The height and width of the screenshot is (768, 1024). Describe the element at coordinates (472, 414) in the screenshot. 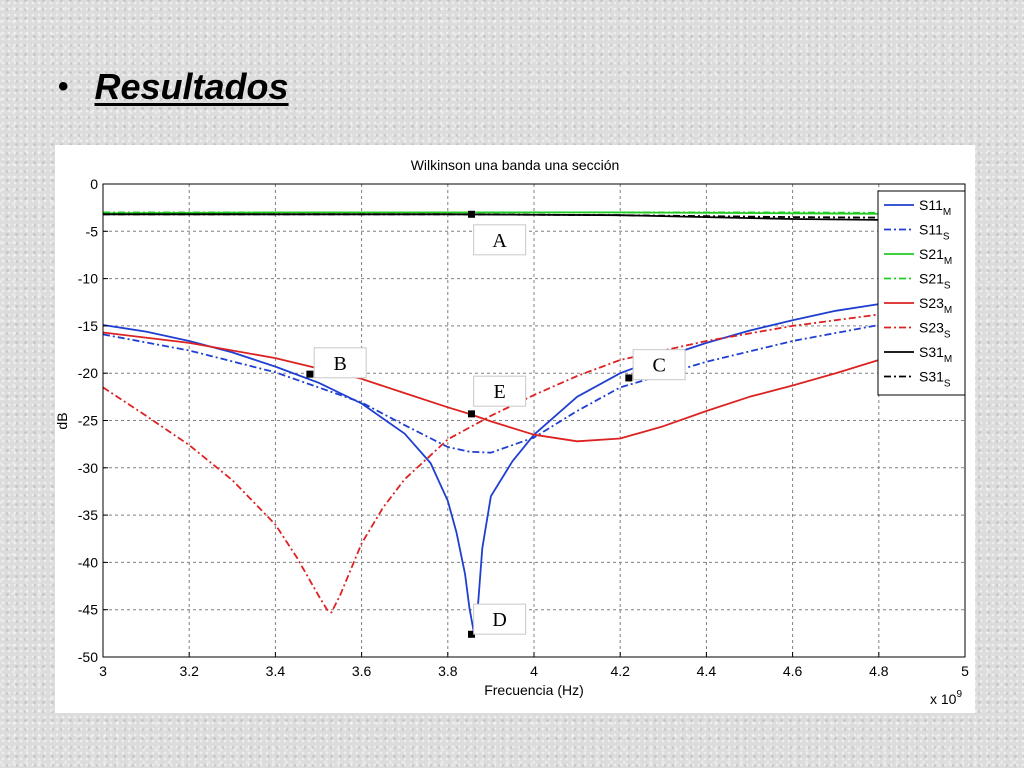

I see `annotation-marker-e` at that location.